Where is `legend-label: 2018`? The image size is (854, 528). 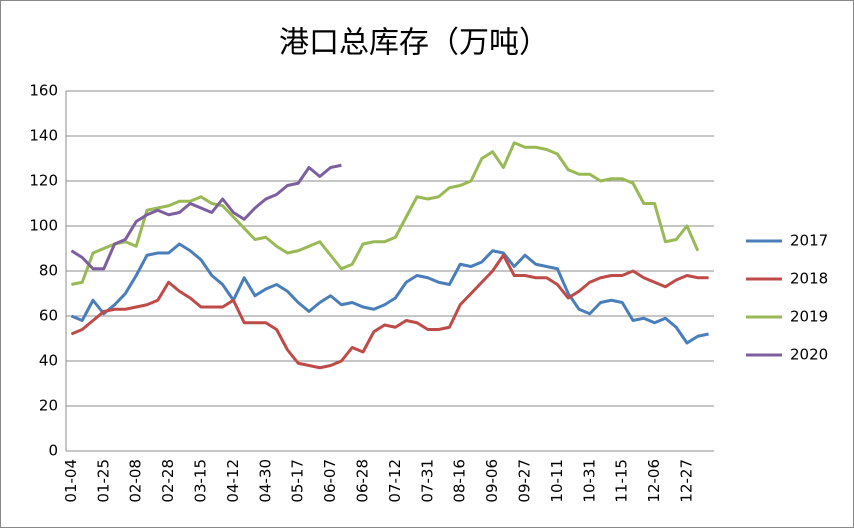 legend-label: 2018 is located at coordinates (809, 279).